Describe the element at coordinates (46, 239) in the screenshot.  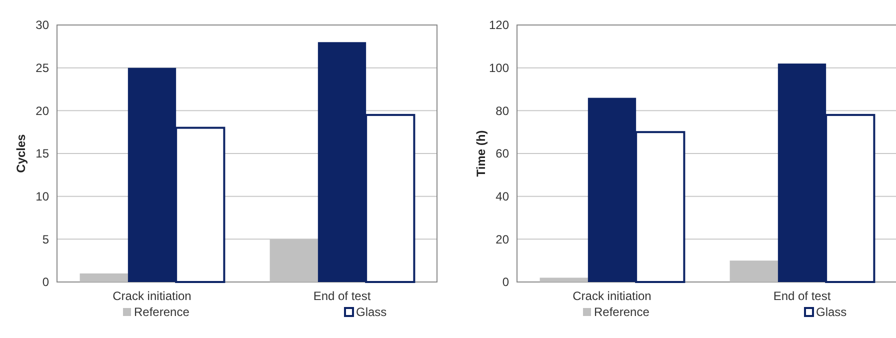
I see `y-tick-label: 5` at that location.